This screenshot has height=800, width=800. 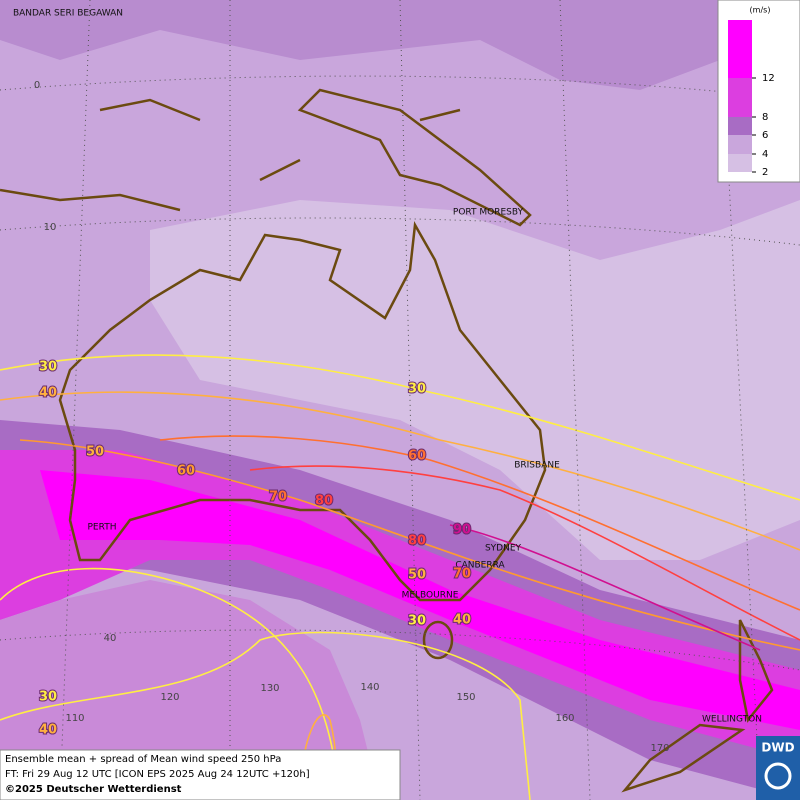 What do you see at coordinates (488, 213) in the screenshot?
I see `city-label: PORT MORESBY` at bounding box center [488, 213].